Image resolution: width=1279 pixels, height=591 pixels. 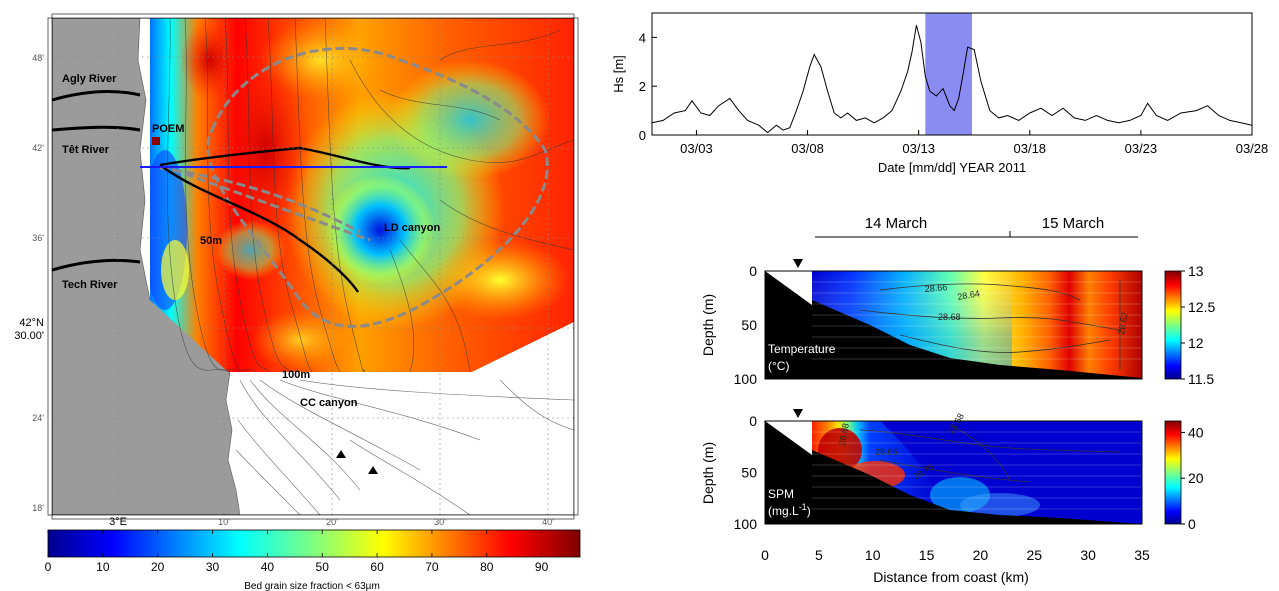 I want to click on hs-y-tick-label: 4, so click(x=642, y=37).